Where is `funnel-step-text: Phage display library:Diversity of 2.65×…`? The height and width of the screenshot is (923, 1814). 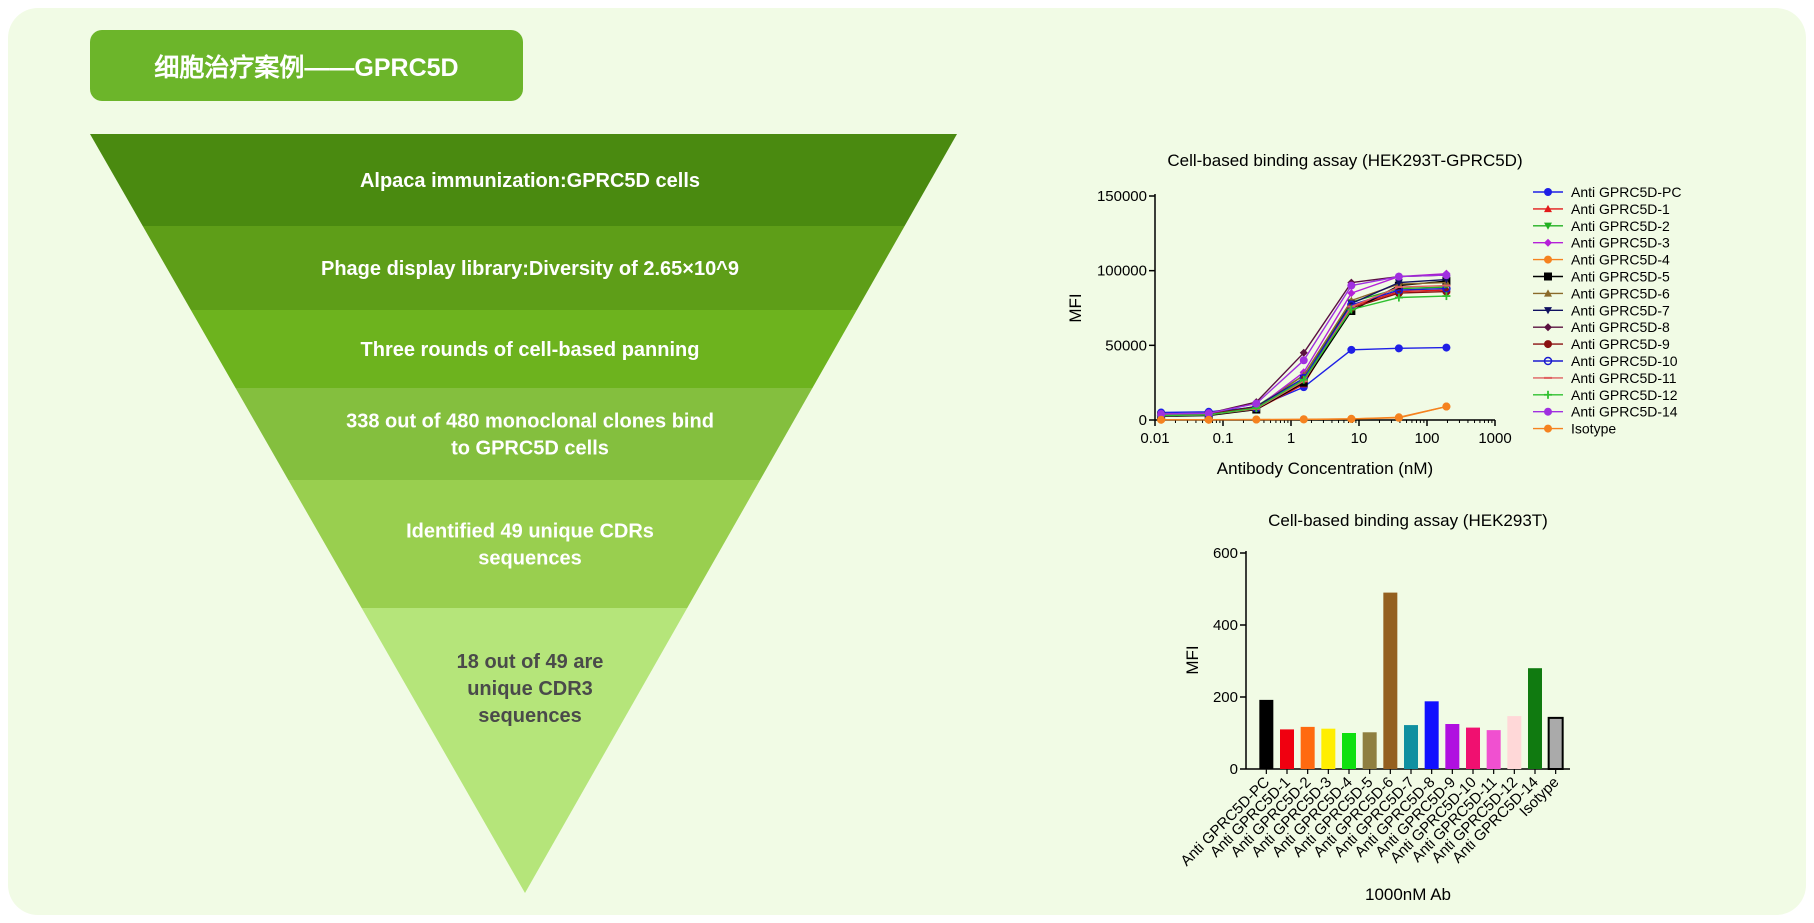
funnel-step-text: Phage display library:Diversity of 2.65×… is located at coordinates (530, 269).